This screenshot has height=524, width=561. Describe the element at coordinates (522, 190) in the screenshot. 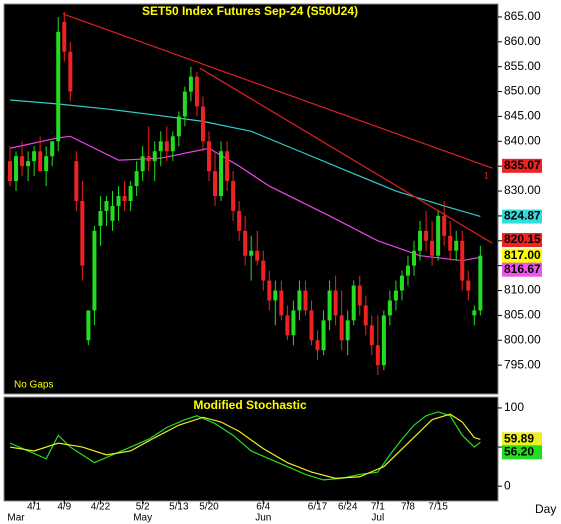

I see `y-tick-label: 830.00` at that location.